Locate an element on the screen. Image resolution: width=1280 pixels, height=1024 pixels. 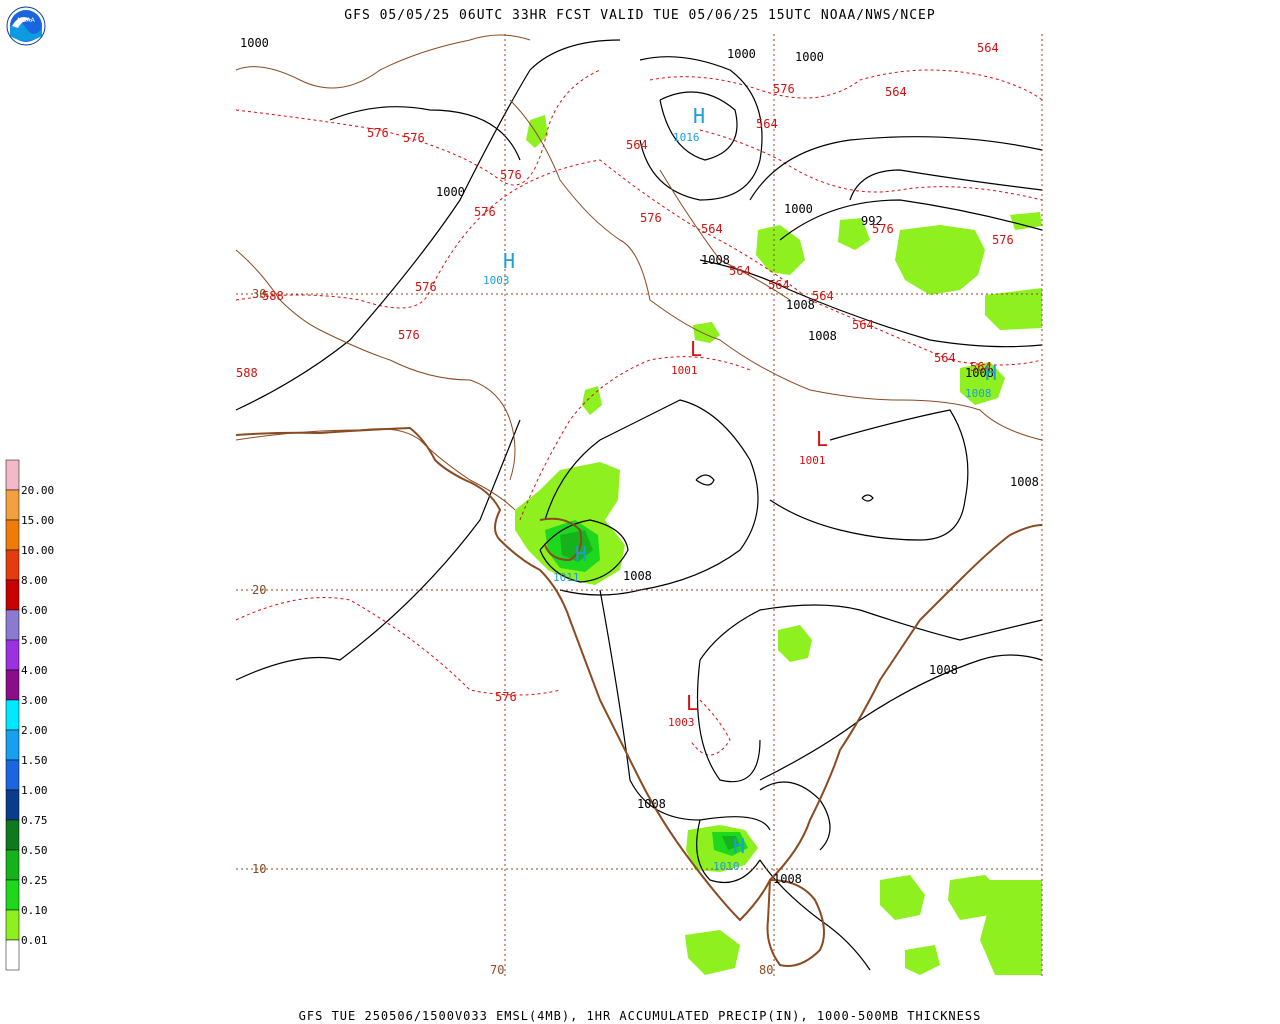
noaa-logo: NOAA is located at coordinates (26, 26).